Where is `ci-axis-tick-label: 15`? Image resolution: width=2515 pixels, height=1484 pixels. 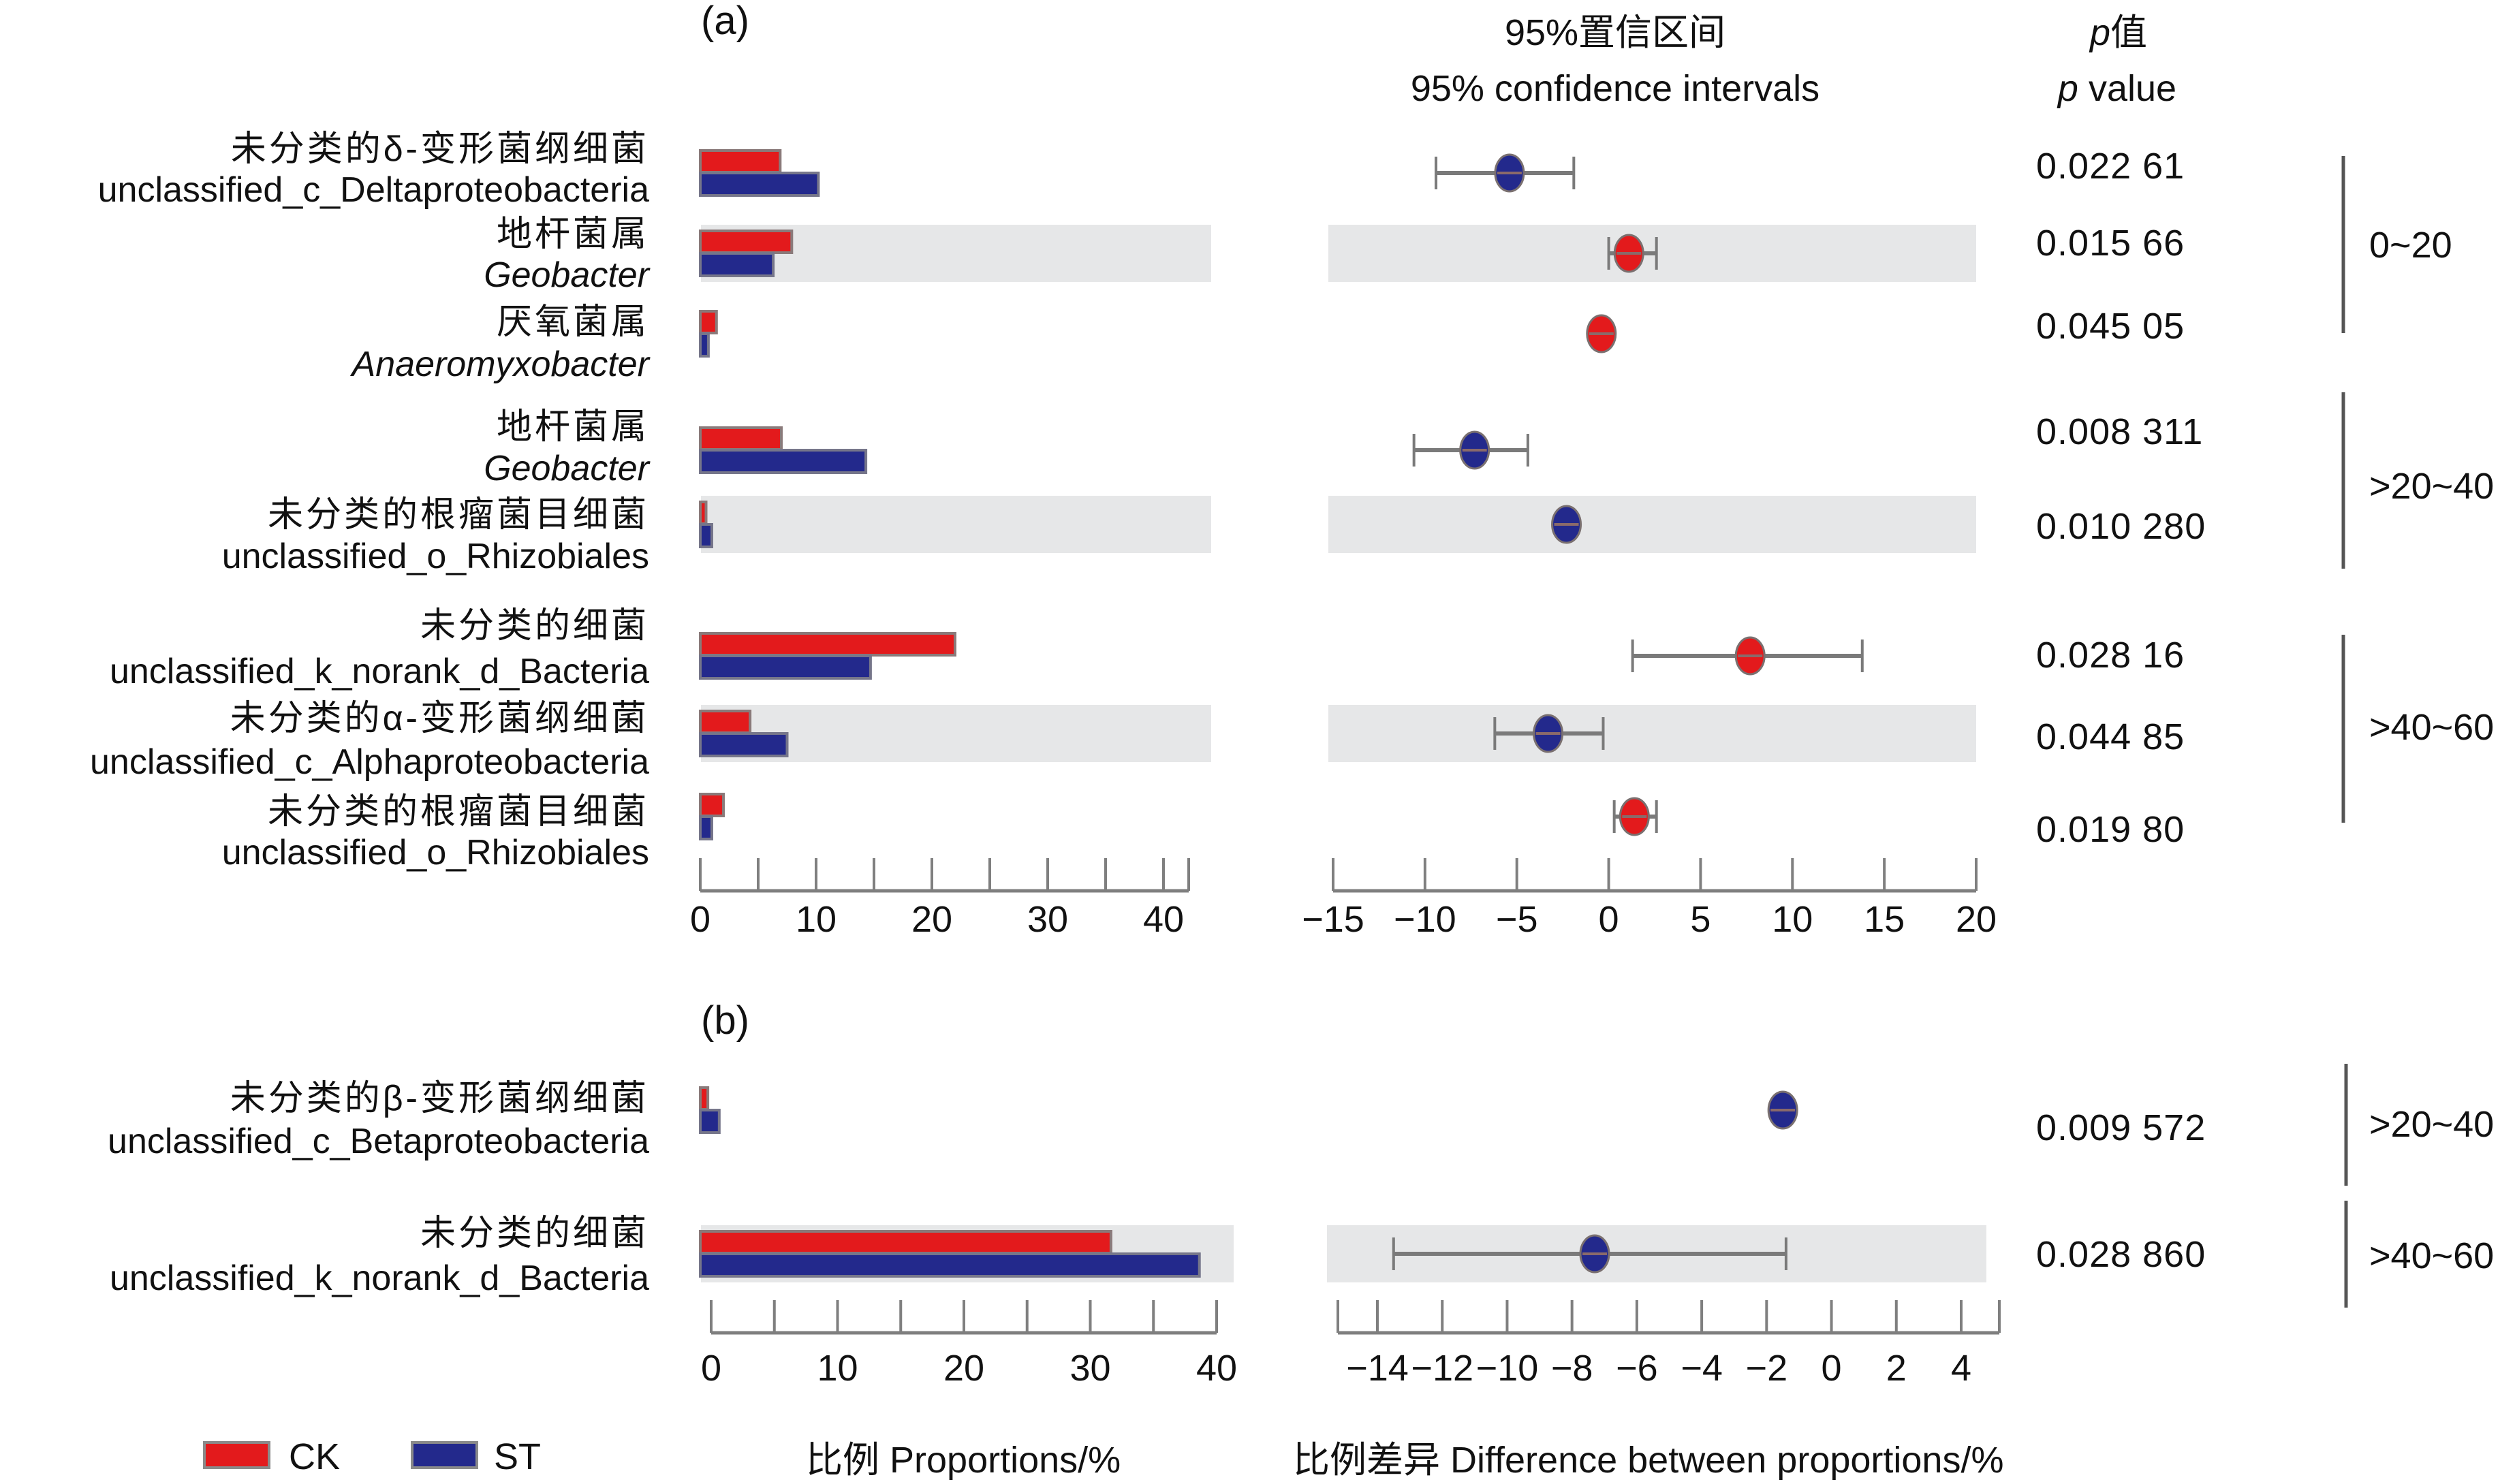
ci-axis-tick-label: 15 is located at coordinates (1884, 919).